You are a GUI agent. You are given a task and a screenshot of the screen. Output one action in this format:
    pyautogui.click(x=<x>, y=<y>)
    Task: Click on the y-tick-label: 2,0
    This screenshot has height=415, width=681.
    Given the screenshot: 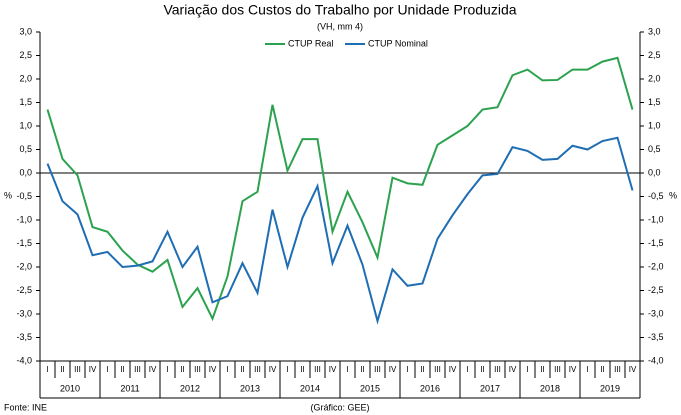 What is the action you would take?
    pyautogui.click(x=25, y=78)
    